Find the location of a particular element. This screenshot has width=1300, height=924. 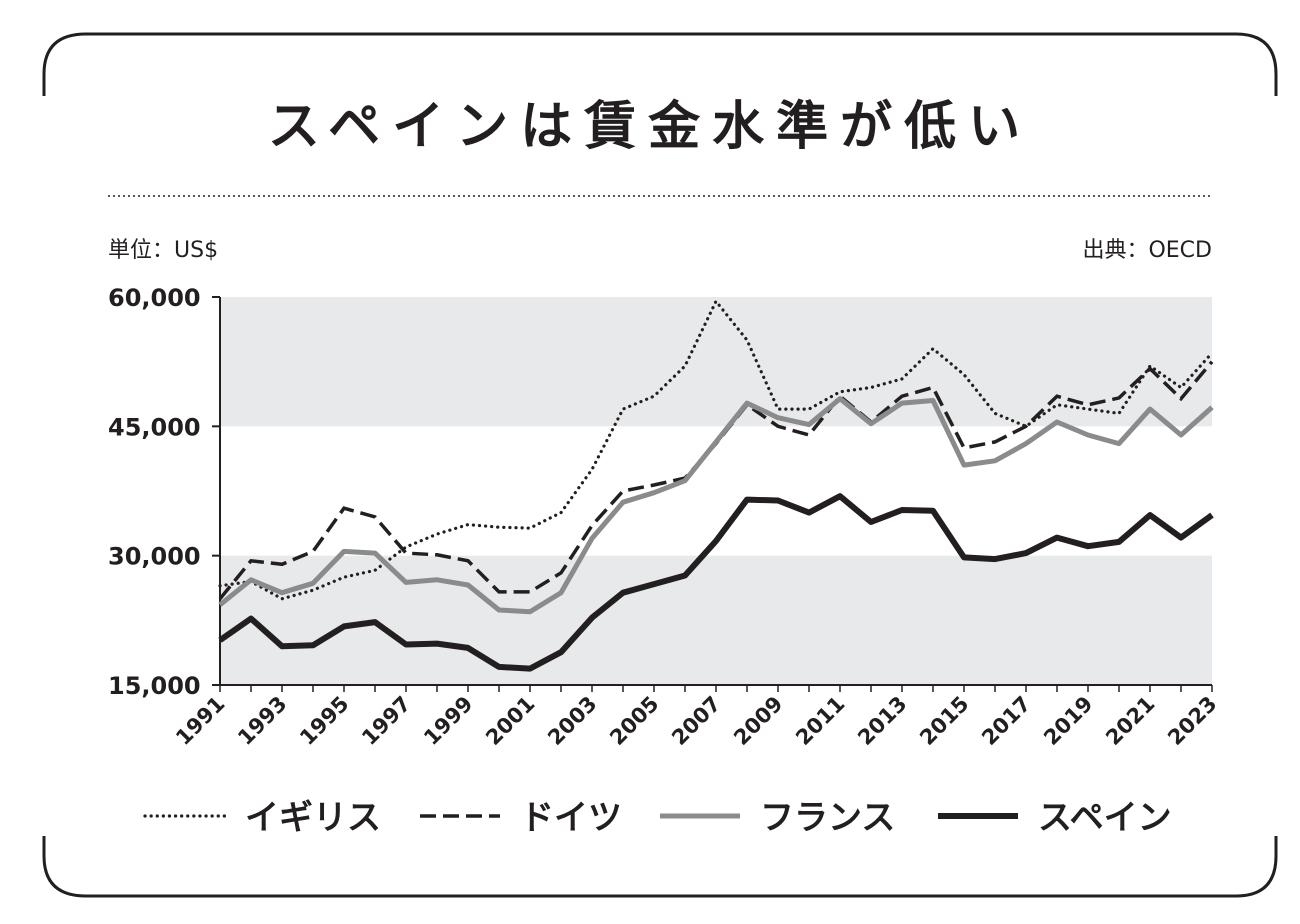

x-tick-label: 2009 is located at coordinates (758, 721).